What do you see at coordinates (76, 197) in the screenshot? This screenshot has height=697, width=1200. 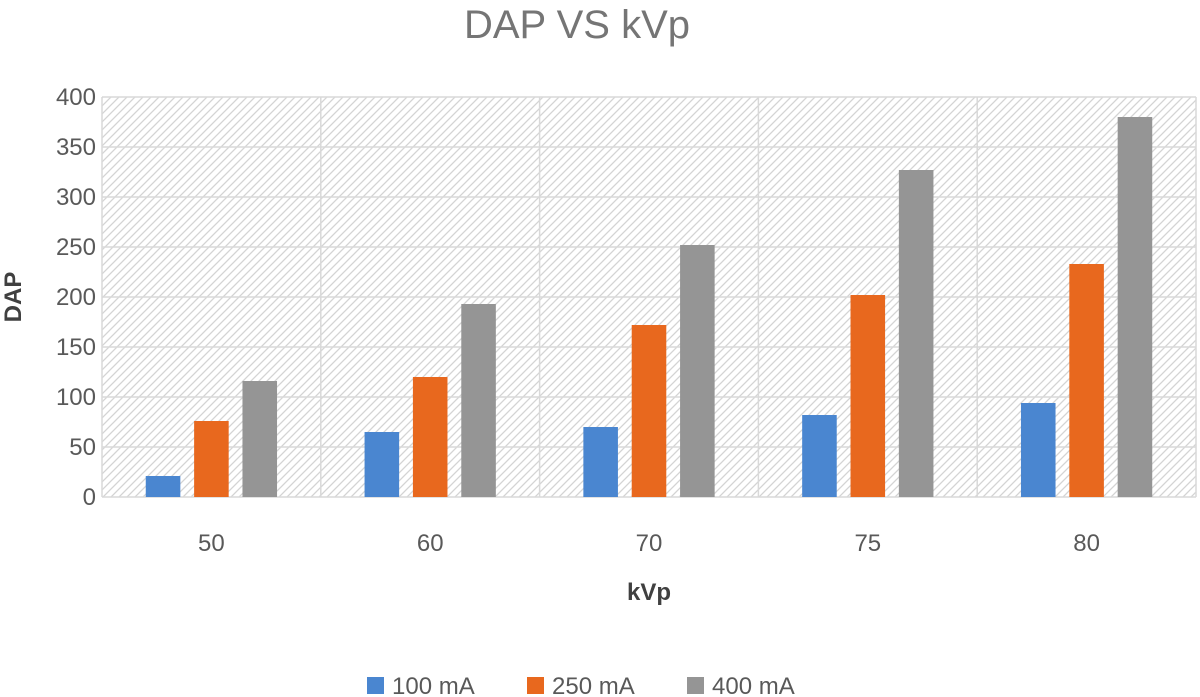 I see `y-tick-label: 300` at bounding box center [76, 197].